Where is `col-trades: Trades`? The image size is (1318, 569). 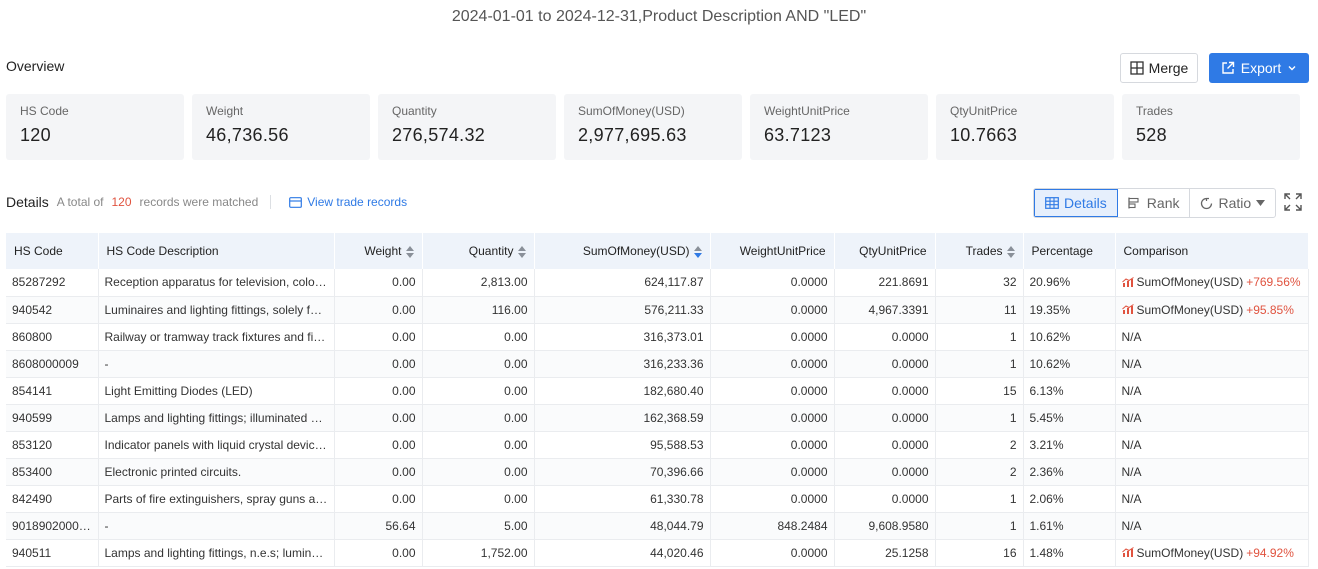 col-trades: Trades is located at coordinates (979, 251).